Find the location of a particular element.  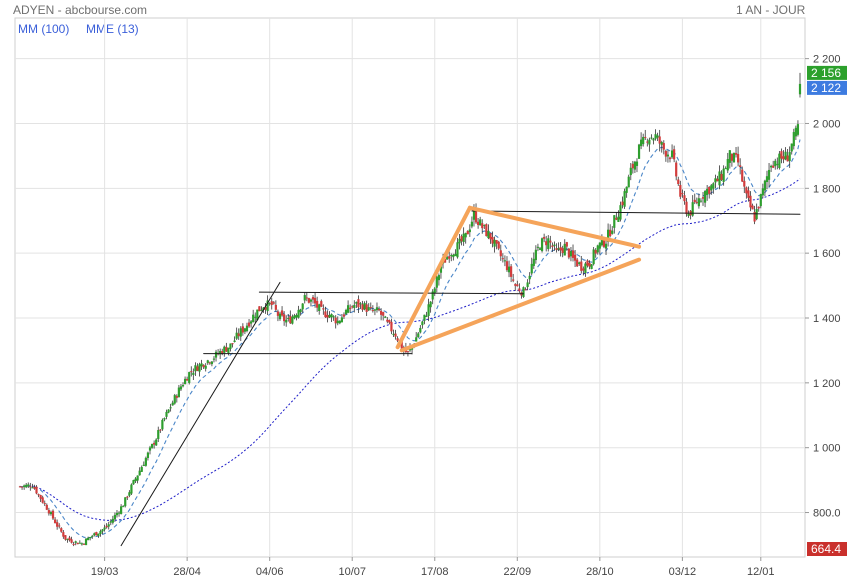

price-badge-low: 664.4 is located at coordinates (827, 549).